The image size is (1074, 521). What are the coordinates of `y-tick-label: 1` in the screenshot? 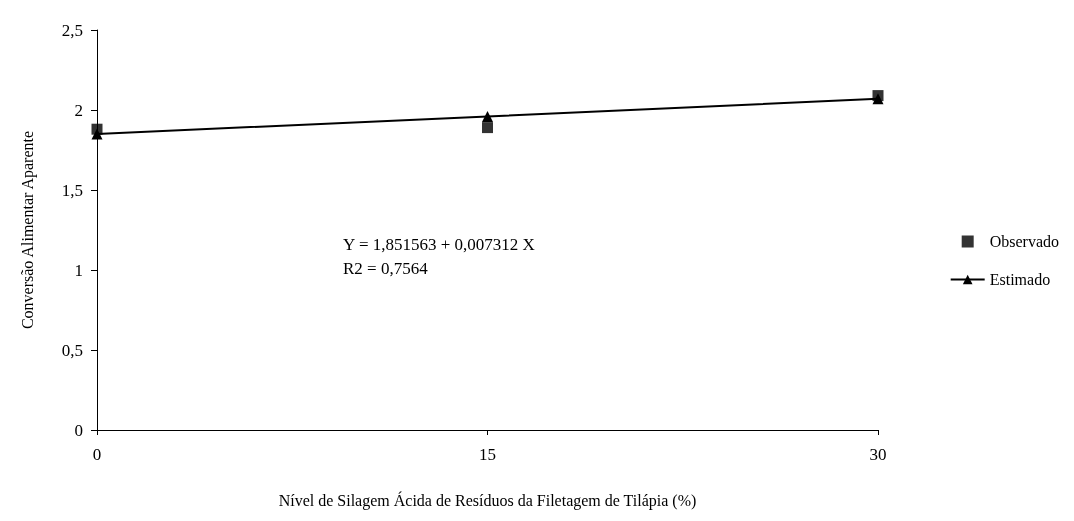 It's located at (78, 270).